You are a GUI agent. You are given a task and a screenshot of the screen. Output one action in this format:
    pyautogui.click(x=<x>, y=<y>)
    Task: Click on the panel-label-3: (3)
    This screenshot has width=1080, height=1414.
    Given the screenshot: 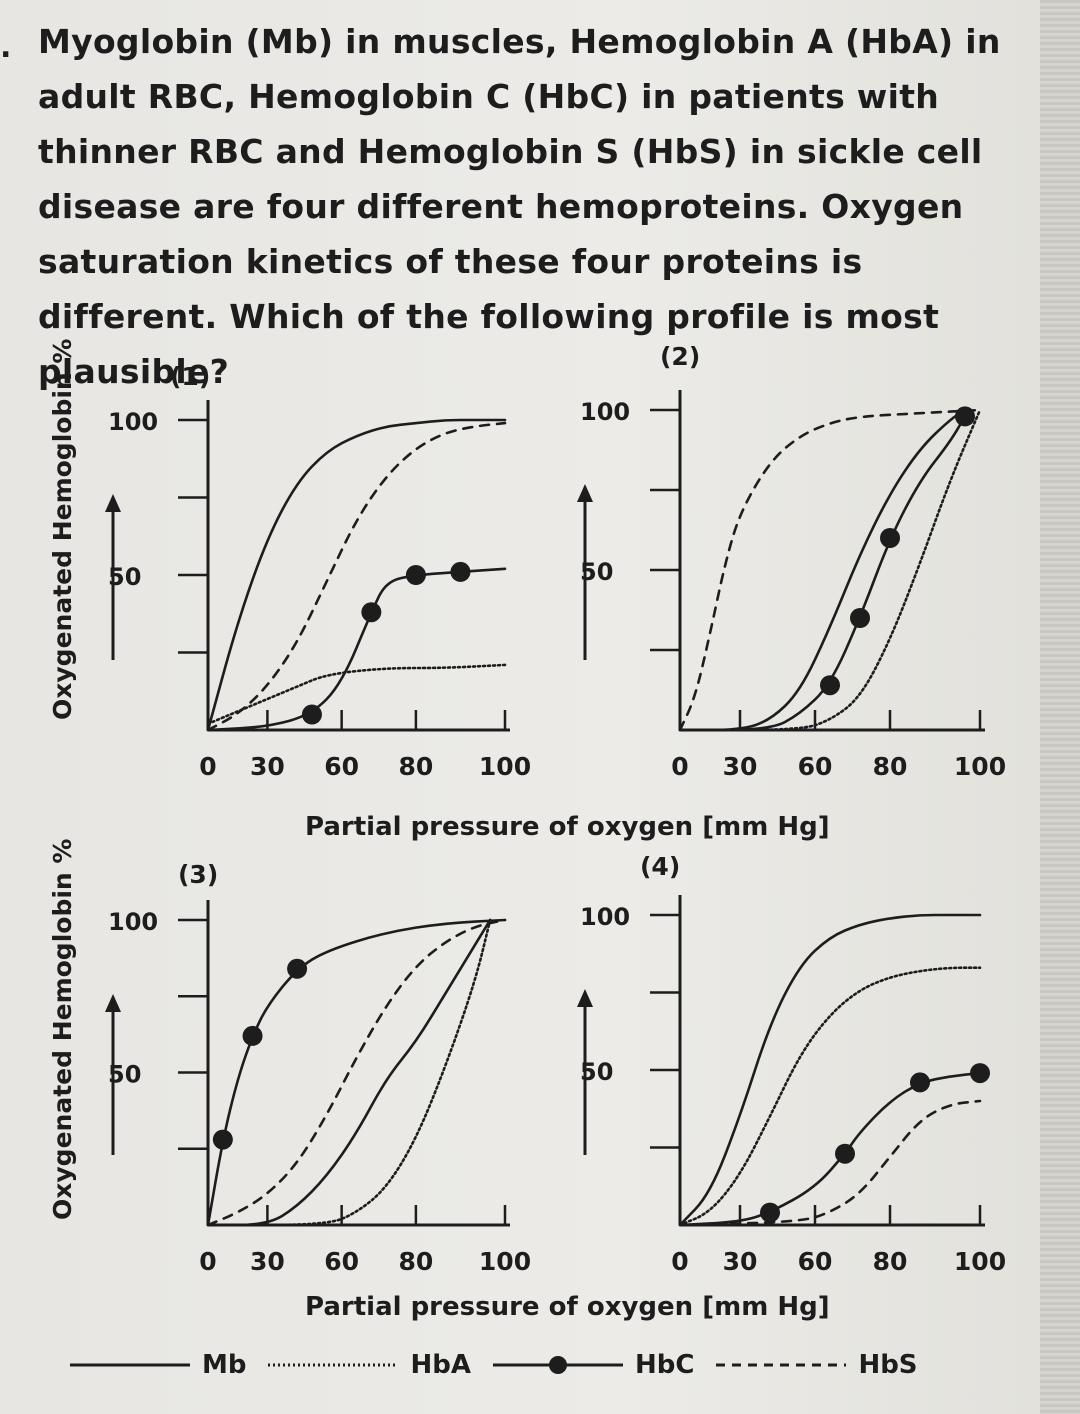 What is the action you would take?
    pyautogui.click(x=198, y=874)
    